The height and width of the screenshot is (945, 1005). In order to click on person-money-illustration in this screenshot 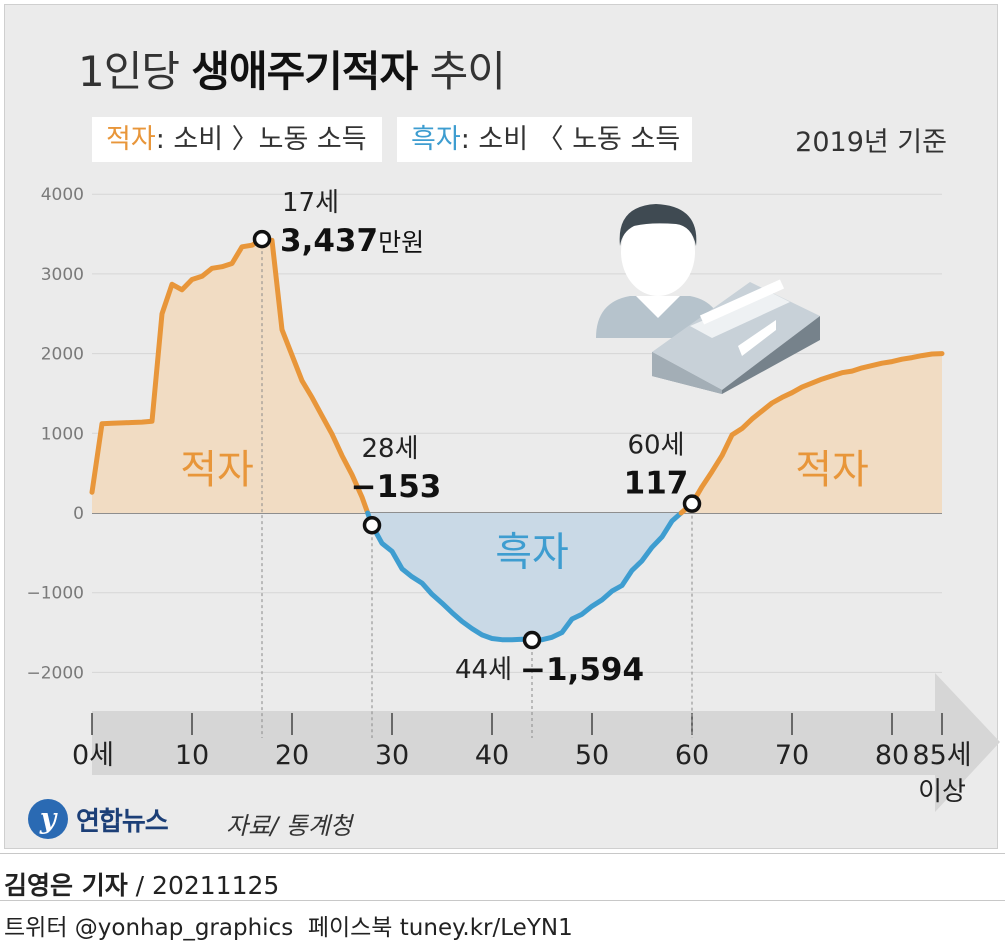, I will do `click(708, 299)`.